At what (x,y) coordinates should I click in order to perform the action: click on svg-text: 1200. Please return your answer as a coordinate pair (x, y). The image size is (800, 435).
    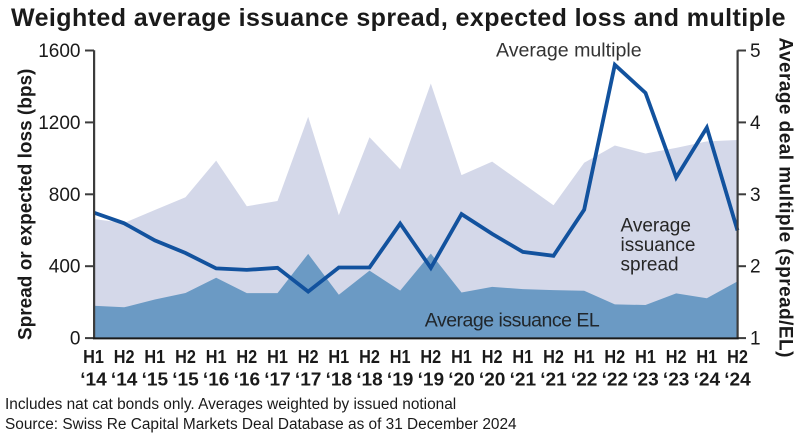
    Looking at the image, I should click on (59, 123).